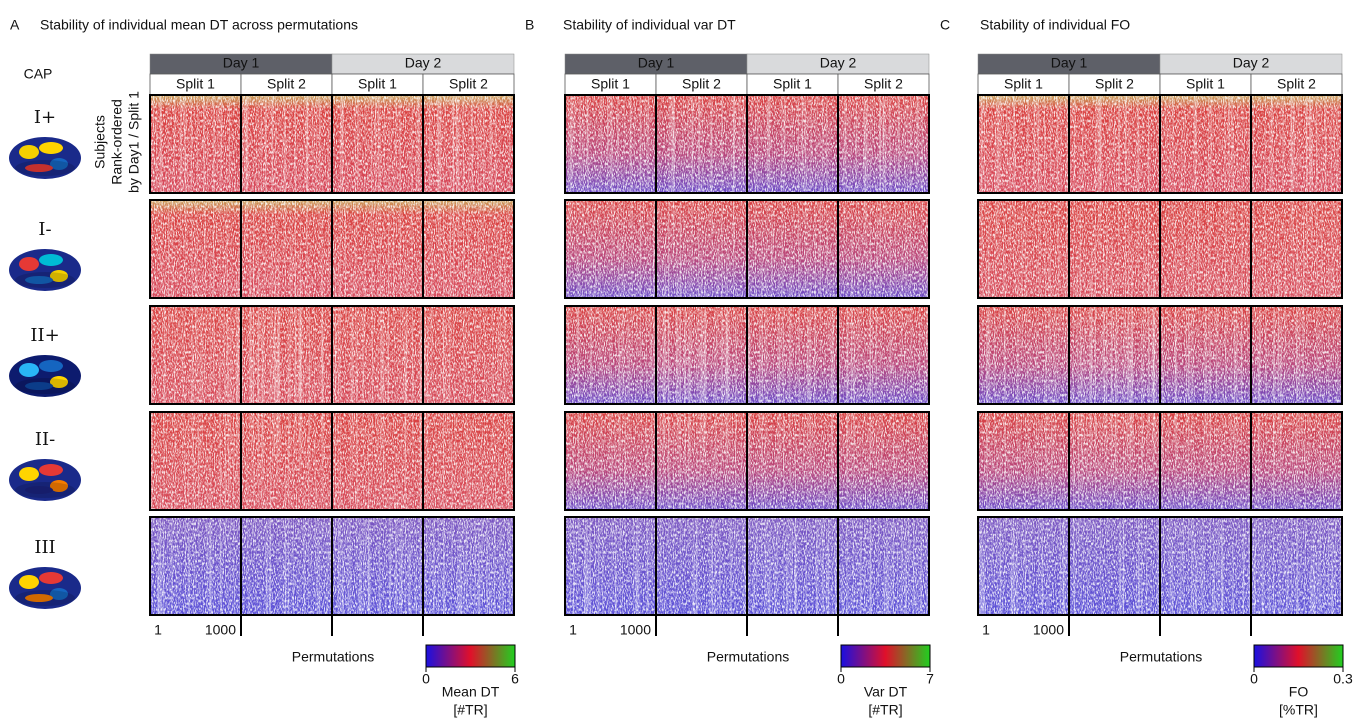 This screenshot has height=723, width=1361. What do you see at coordinates (45, 439) in the screenshot?
I see `cap-label: II-` at bounding box center [45, 439].